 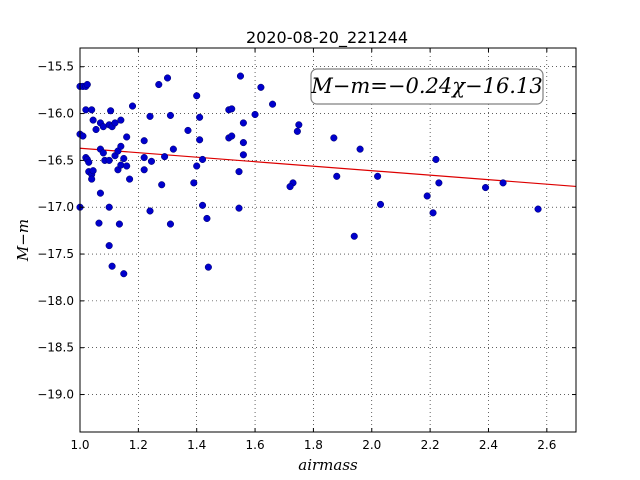 What do you see at coordinates (55, 301) in the screenshot?
I see `y-tick-label: −18.0` at bounding box center [55, 301].